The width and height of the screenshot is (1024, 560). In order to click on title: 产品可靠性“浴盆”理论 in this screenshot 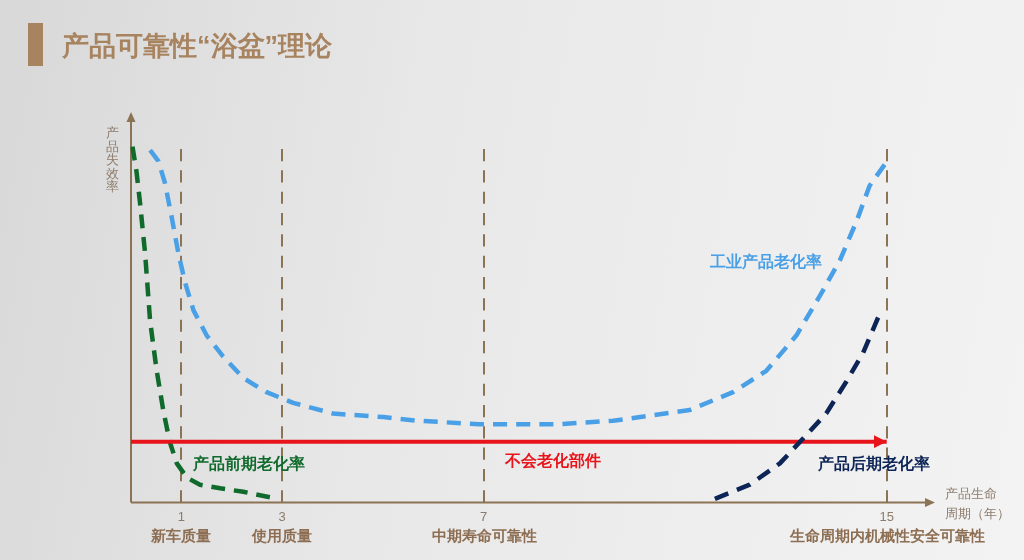, I will do `click(197, 46)`.